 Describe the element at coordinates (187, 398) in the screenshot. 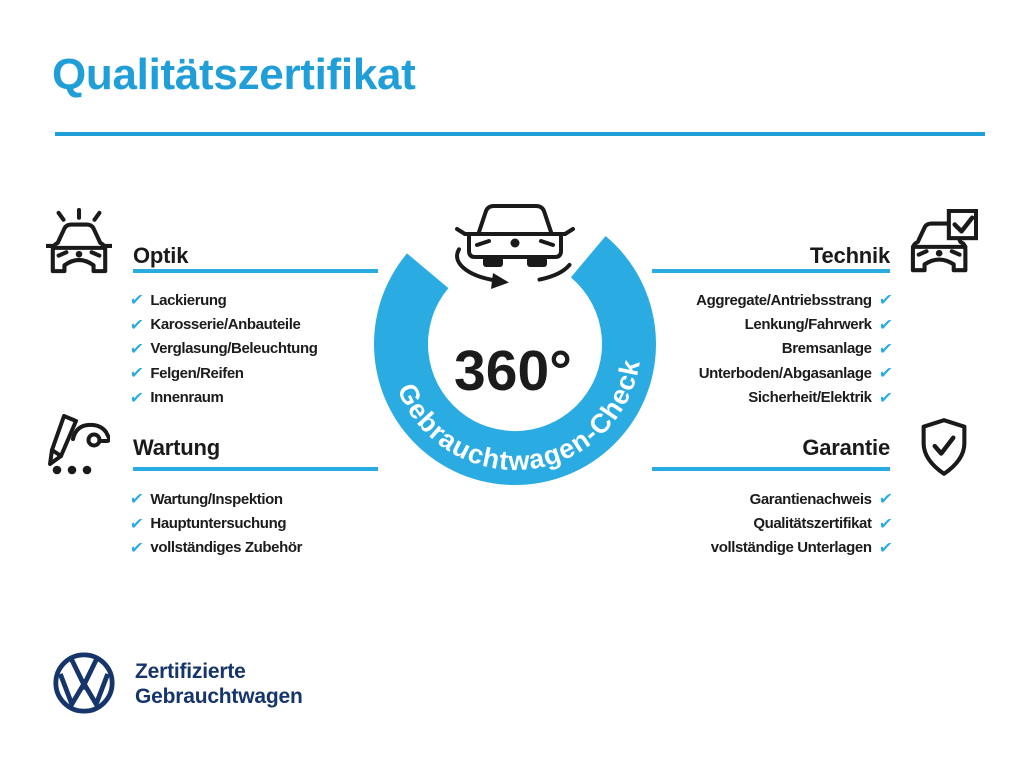

I see `checklist-item-label: Innenraum` at that location.